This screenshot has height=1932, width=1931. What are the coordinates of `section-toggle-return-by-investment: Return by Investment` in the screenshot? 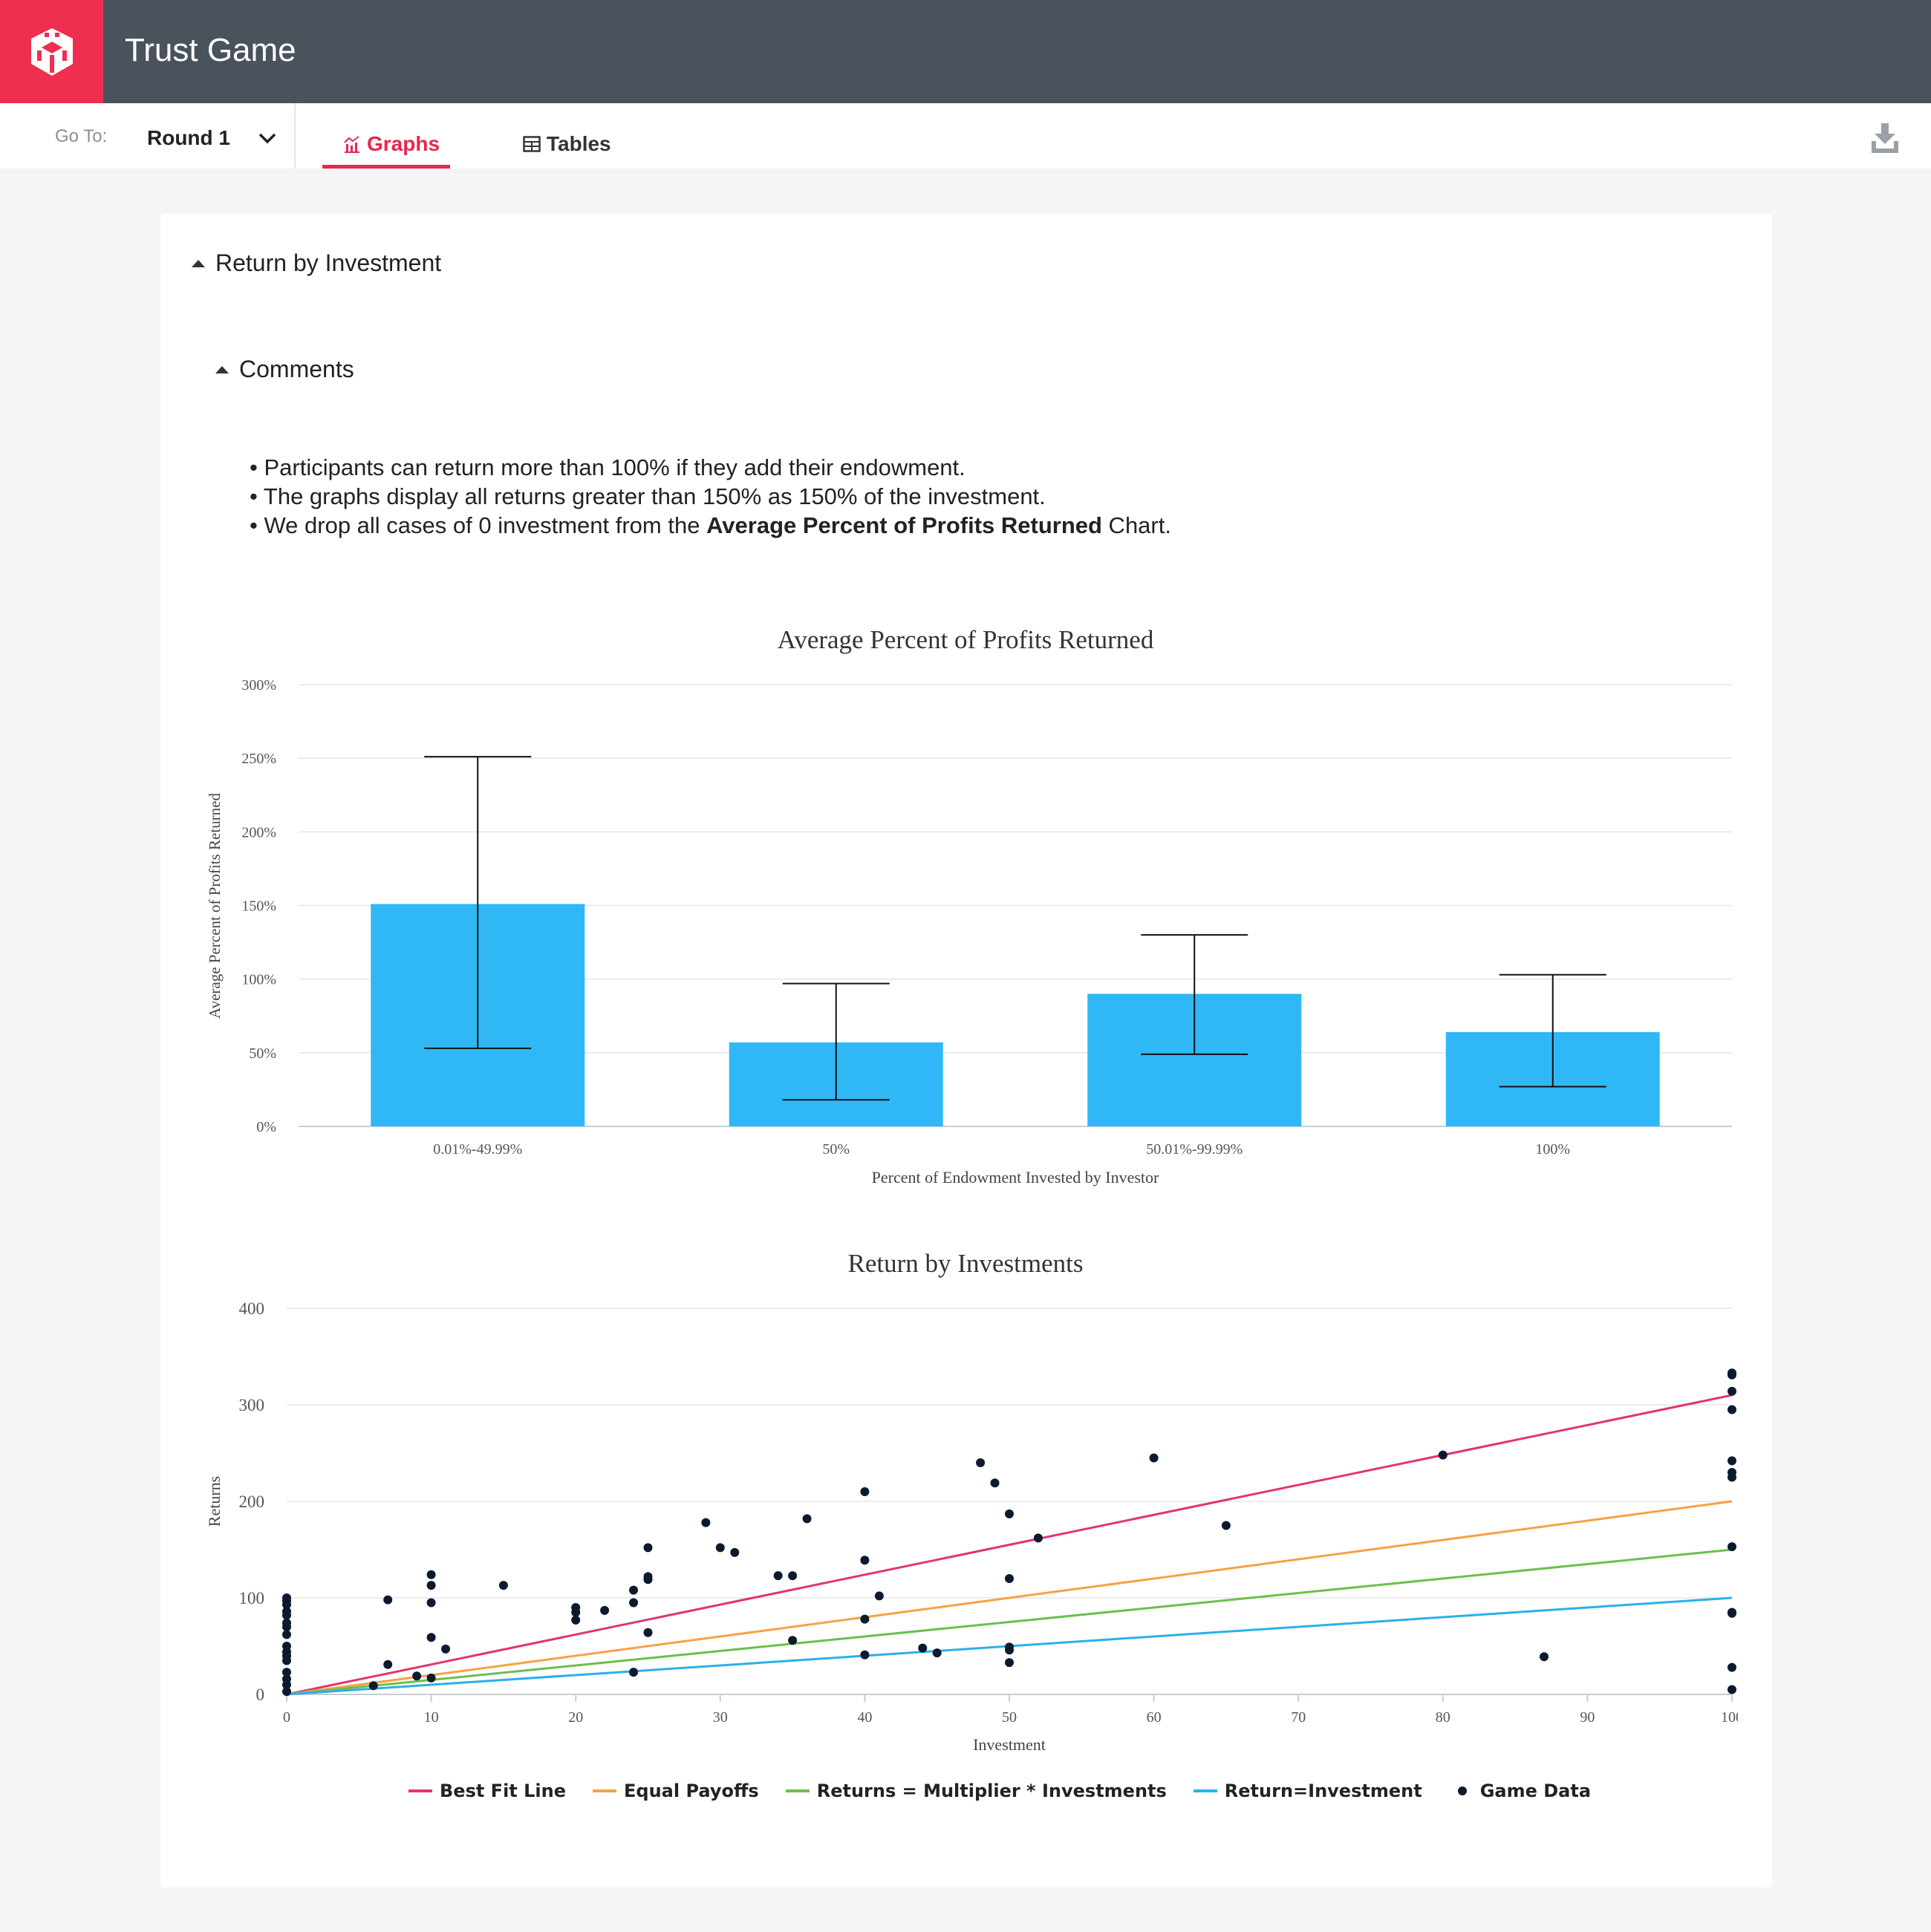 It's located at (316, 263).